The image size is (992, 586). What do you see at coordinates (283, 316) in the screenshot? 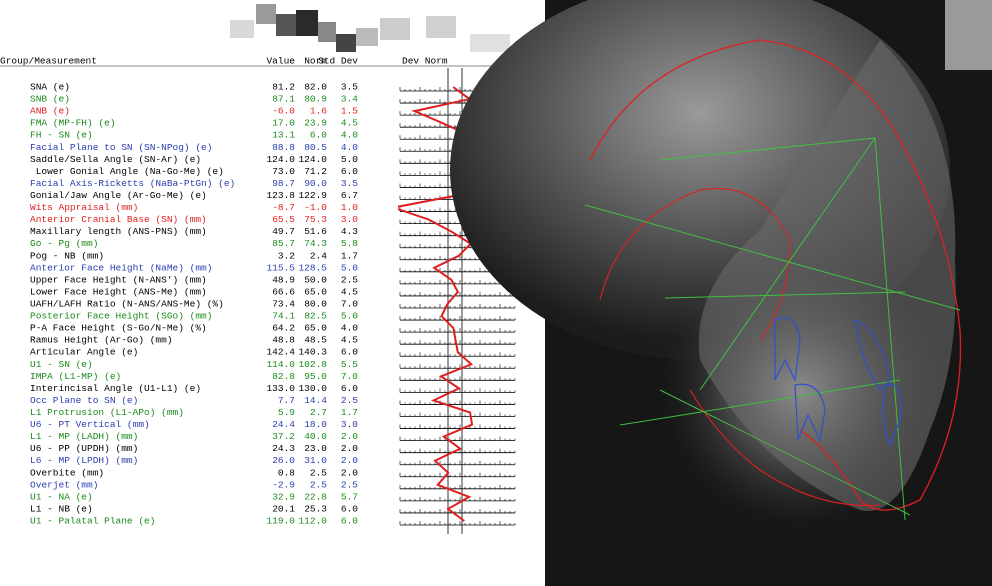
I see `measurement-value: 74.1` at bounding box center [283, 316].